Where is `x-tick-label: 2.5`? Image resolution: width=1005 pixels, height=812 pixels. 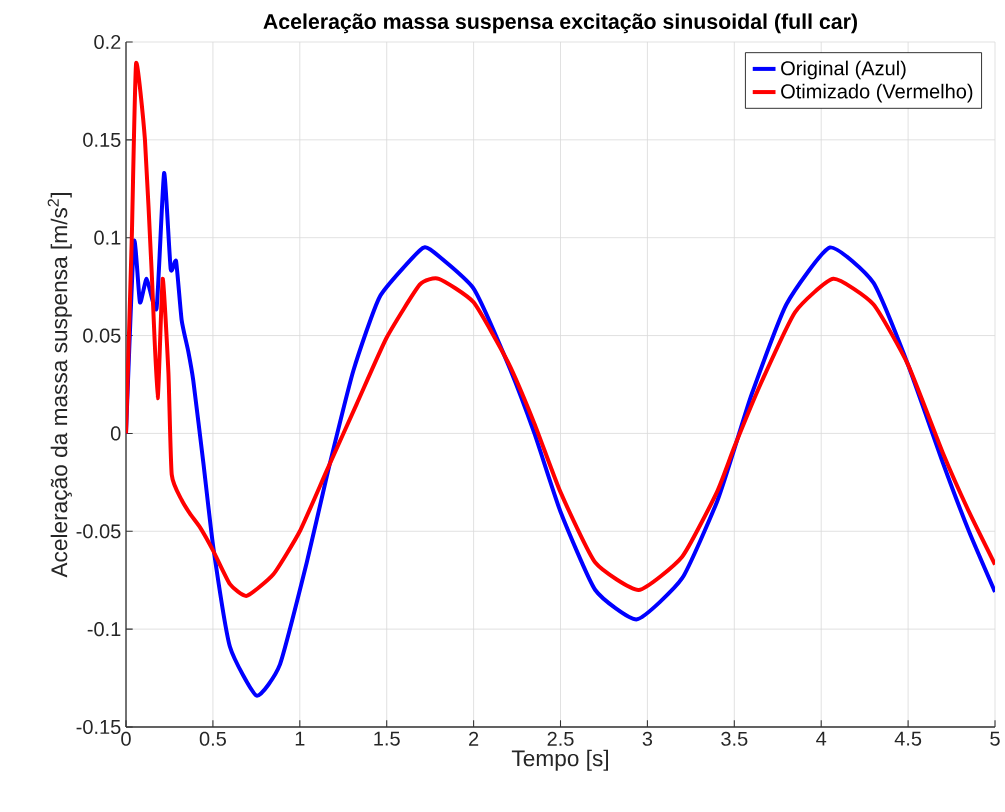
x-tick-label: 2.5 is located at coordinates (560, 738).